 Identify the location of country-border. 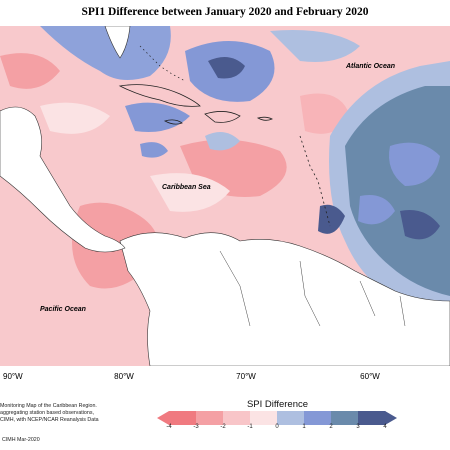
(312, 288).